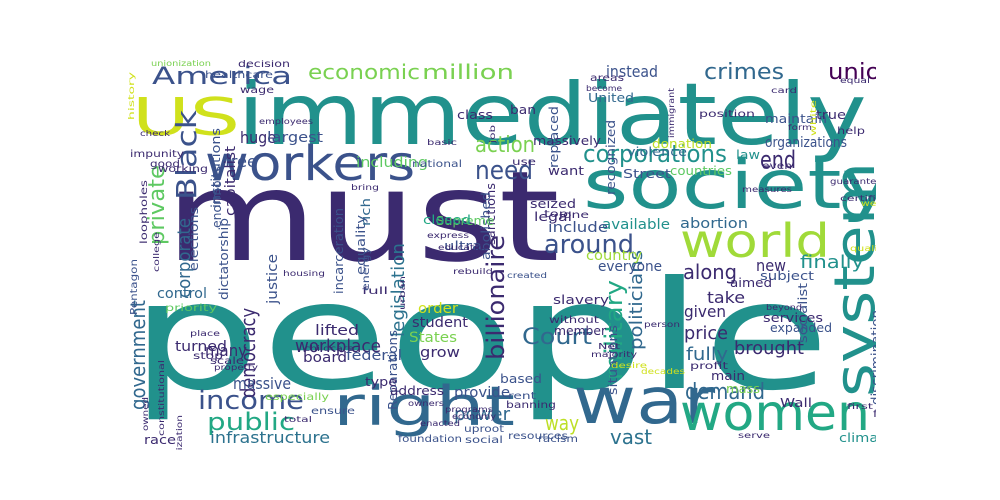 This screenshot has height=500, width=1000. I want to click on word-demand: demand, so click(725, 392).